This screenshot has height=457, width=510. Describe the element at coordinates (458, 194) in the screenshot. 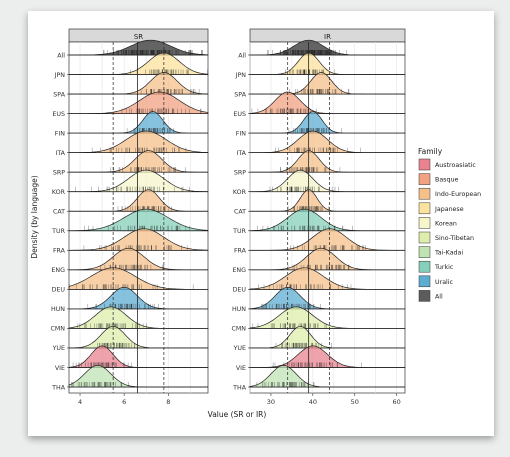

I see `legend-label: Indo-European` at that location.